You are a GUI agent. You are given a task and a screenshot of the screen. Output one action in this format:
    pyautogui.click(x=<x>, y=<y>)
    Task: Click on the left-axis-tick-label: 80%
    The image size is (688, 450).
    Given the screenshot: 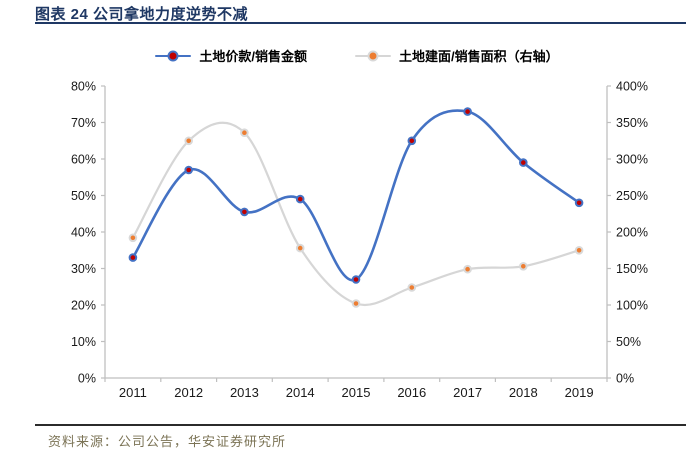 What is the action you would take?
    pyautogui.click(x=83, y=87)
    